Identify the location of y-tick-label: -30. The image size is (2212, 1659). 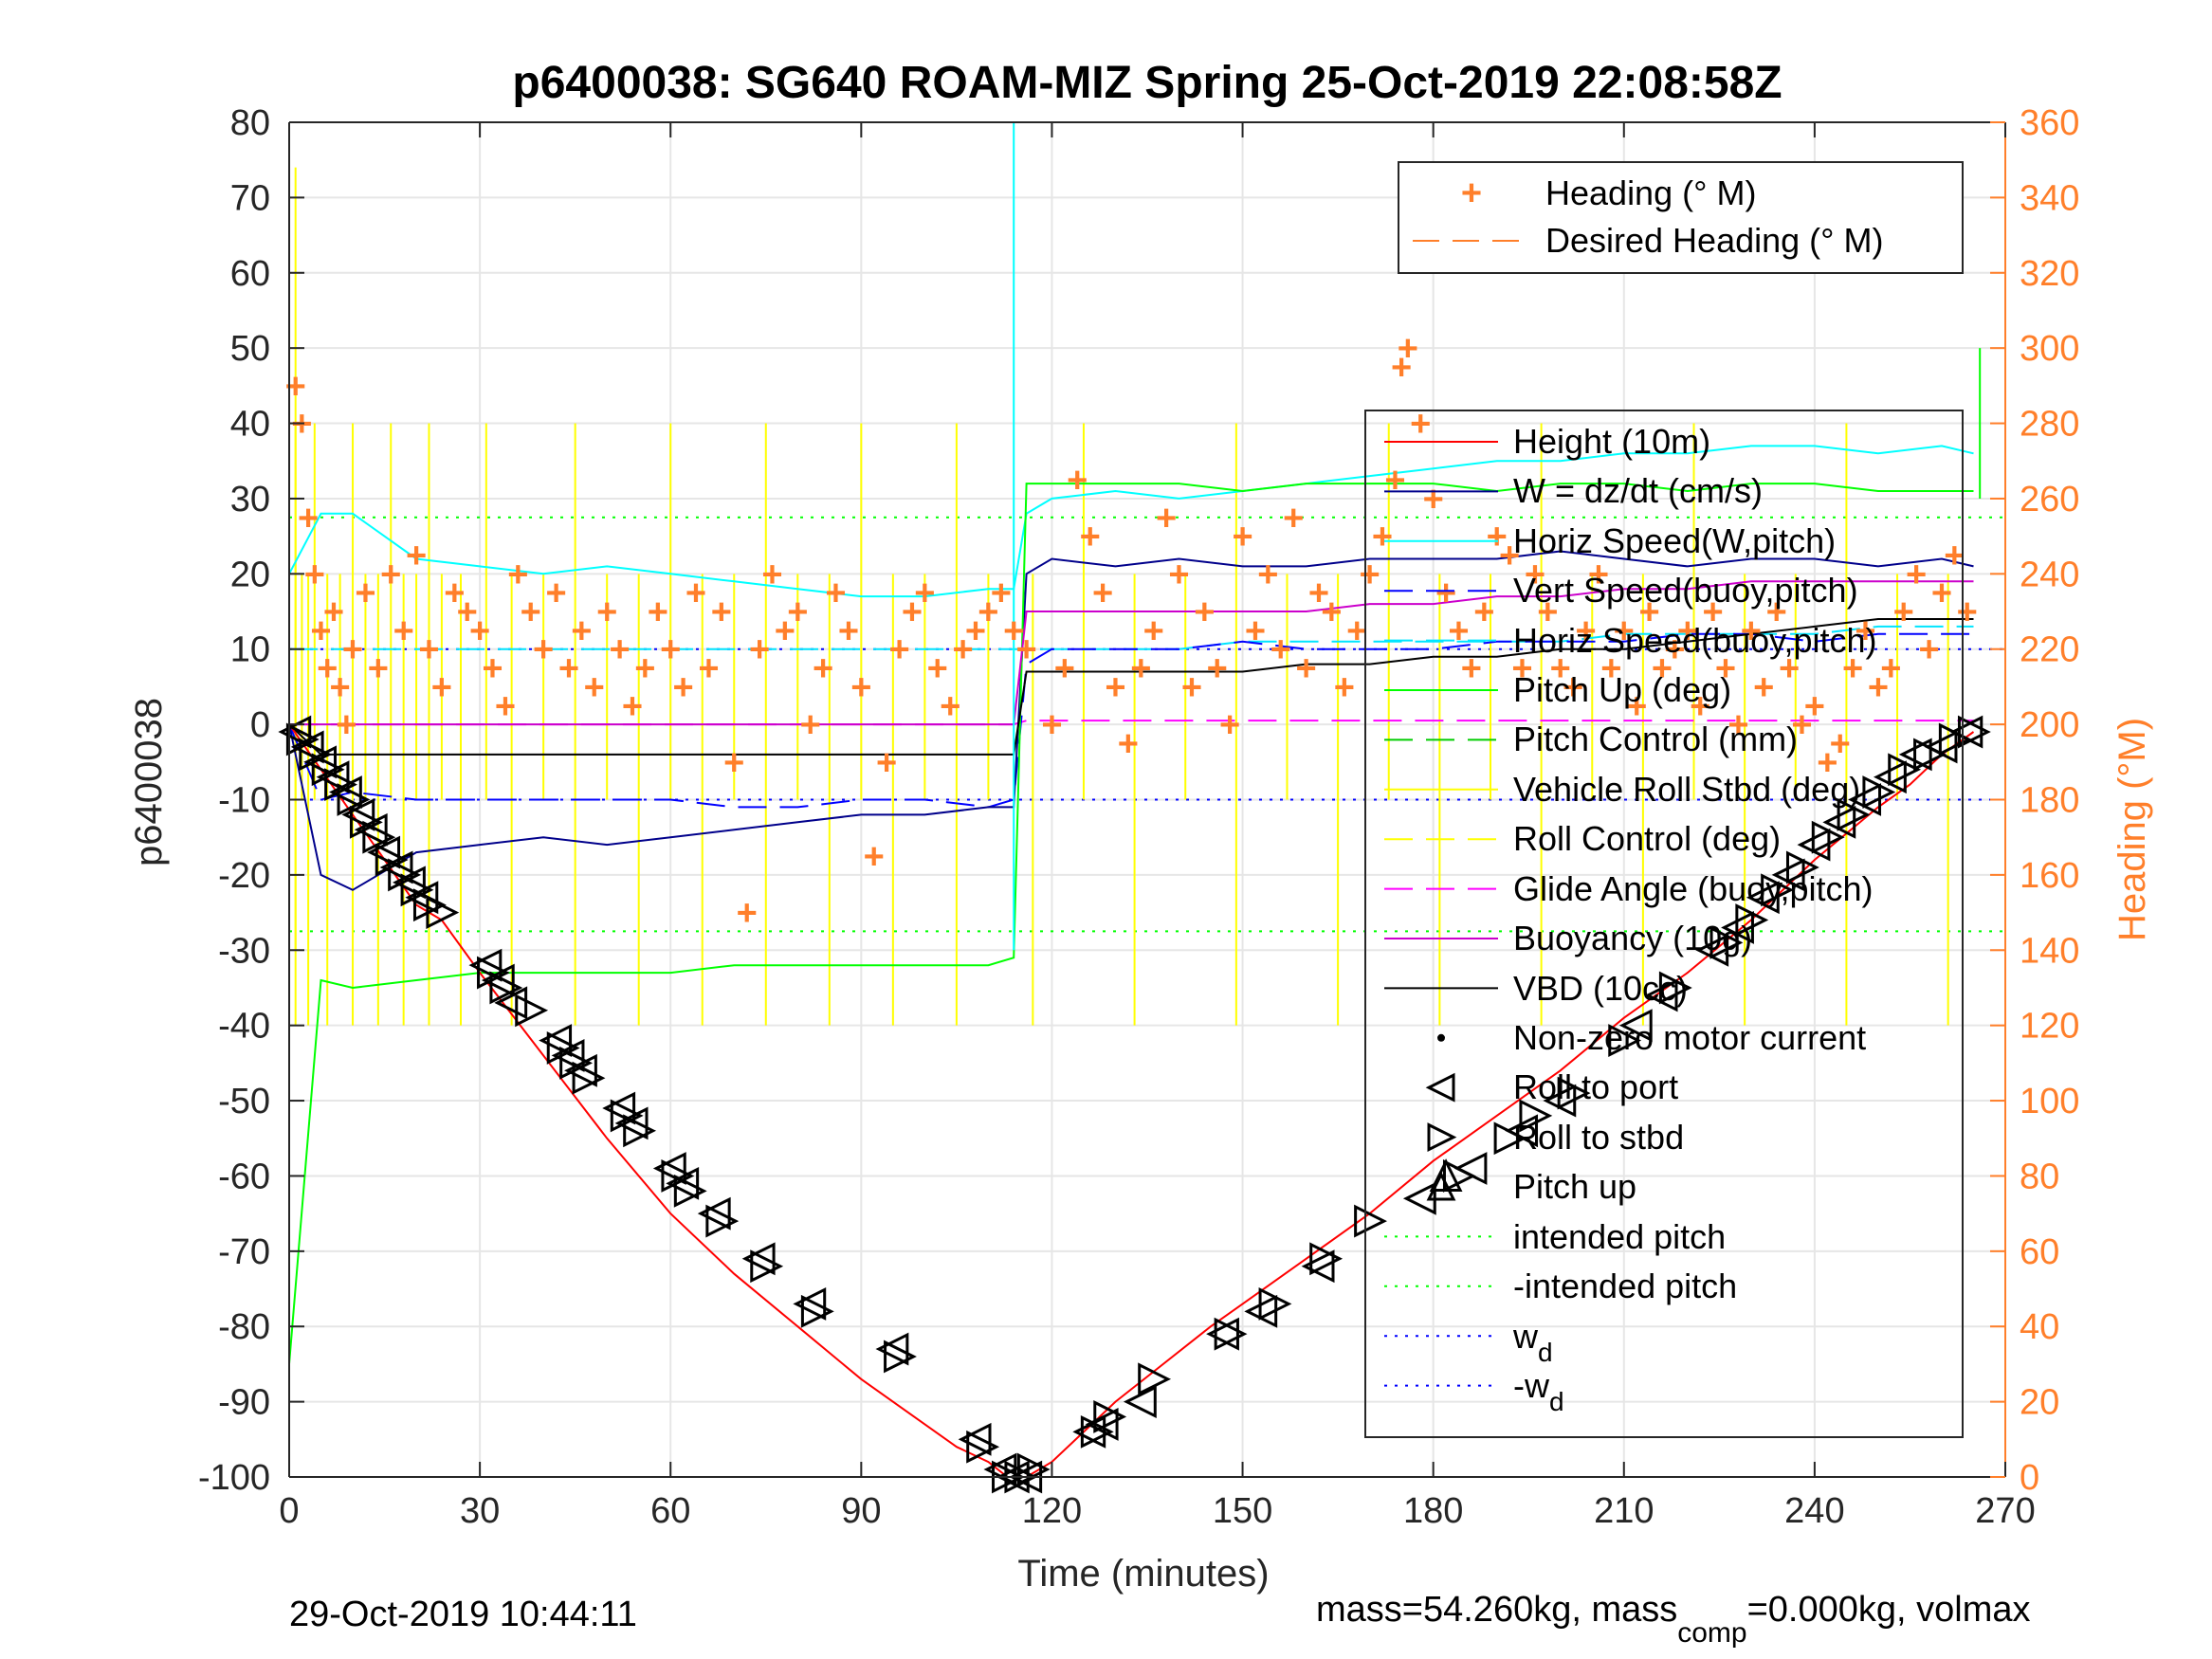
(244, 951).